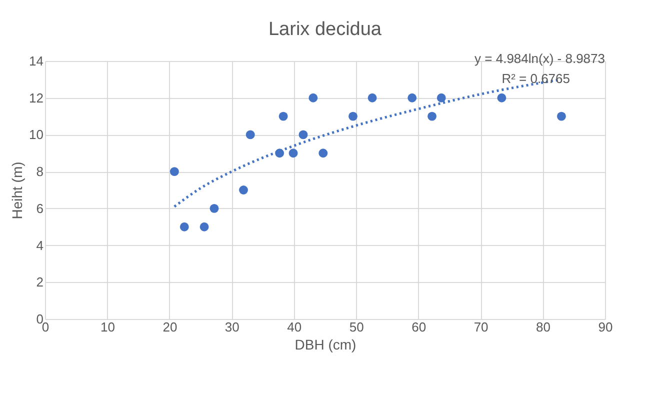  What do you see at coordinates (481, 327) in the screenshot?
I see `x-tick-label: 70` at bounding box center [481, 327].